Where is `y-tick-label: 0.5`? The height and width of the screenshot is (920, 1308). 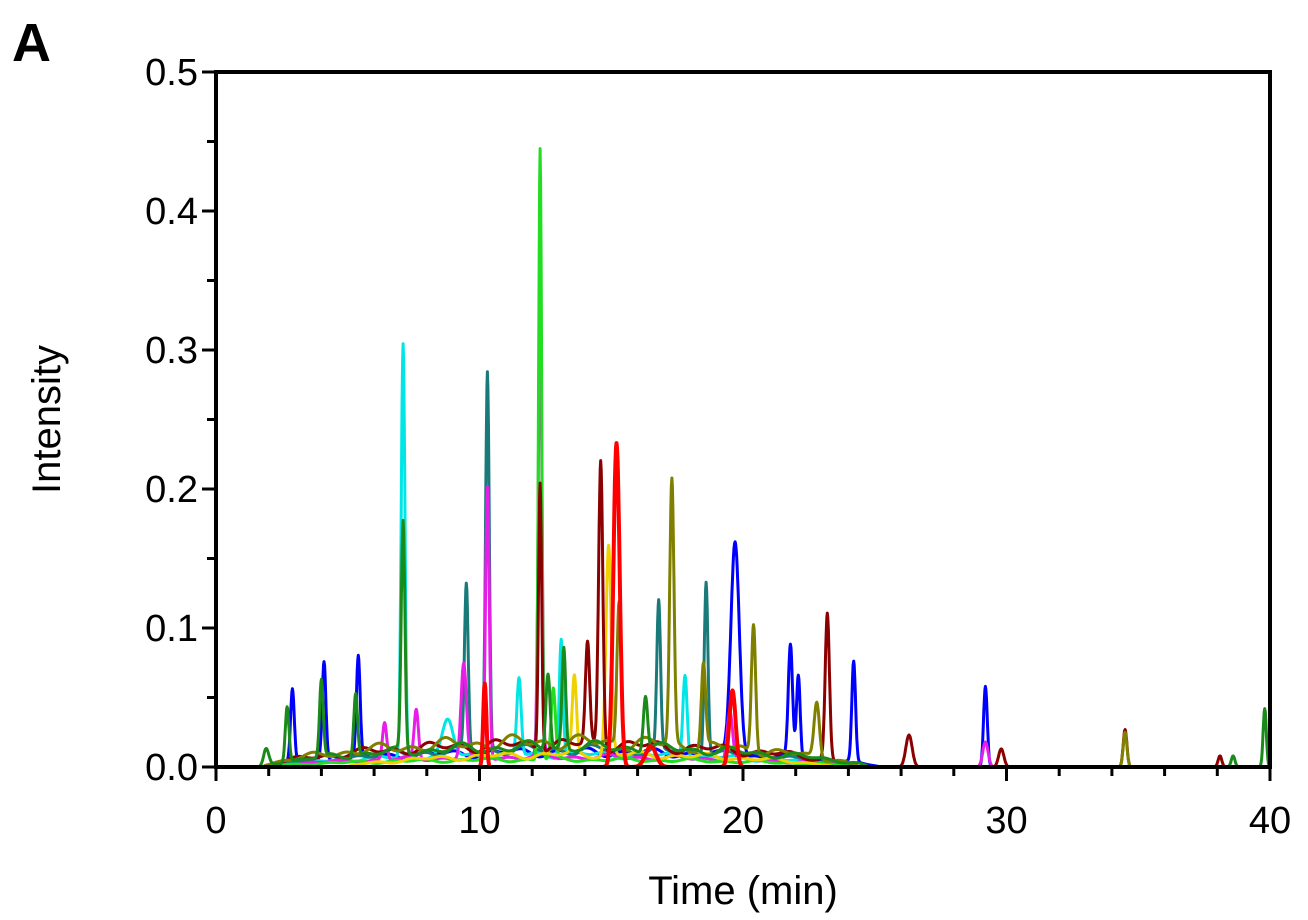 y-tick-label: 0.5 is located at coordinates (171, 73).